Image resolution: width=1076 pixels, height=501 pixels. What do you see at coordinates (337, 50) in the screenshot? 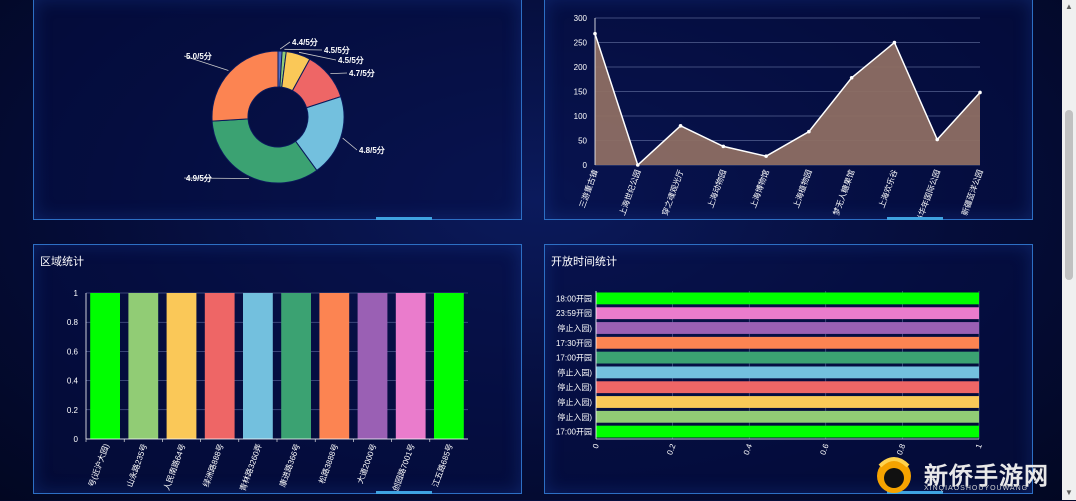
I see `pie-slice-label: 4.5/5分` at bounding box center [337, 50].